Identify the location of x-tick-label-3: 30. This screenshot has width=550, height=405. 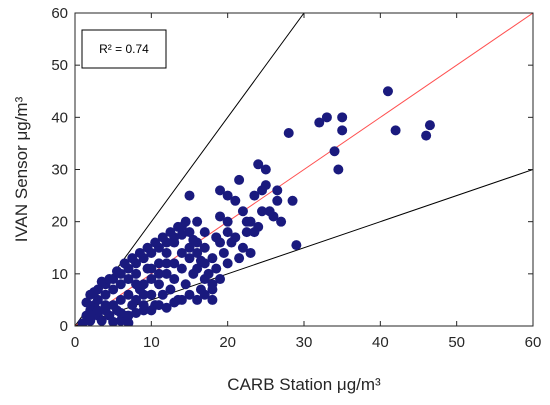
(304, 342).